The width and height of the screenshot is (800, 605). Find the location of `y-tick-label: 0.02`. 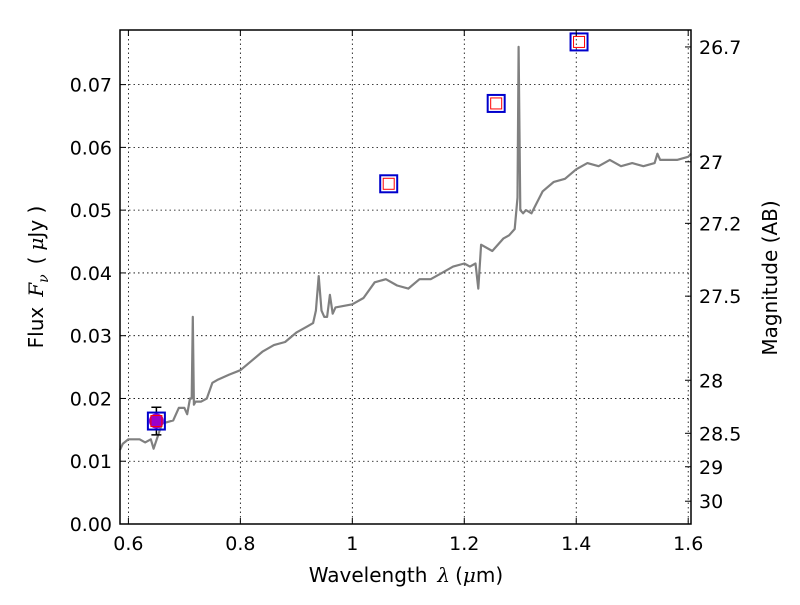

y-tick-label: 0.02 is located at coordinates (91, 399).